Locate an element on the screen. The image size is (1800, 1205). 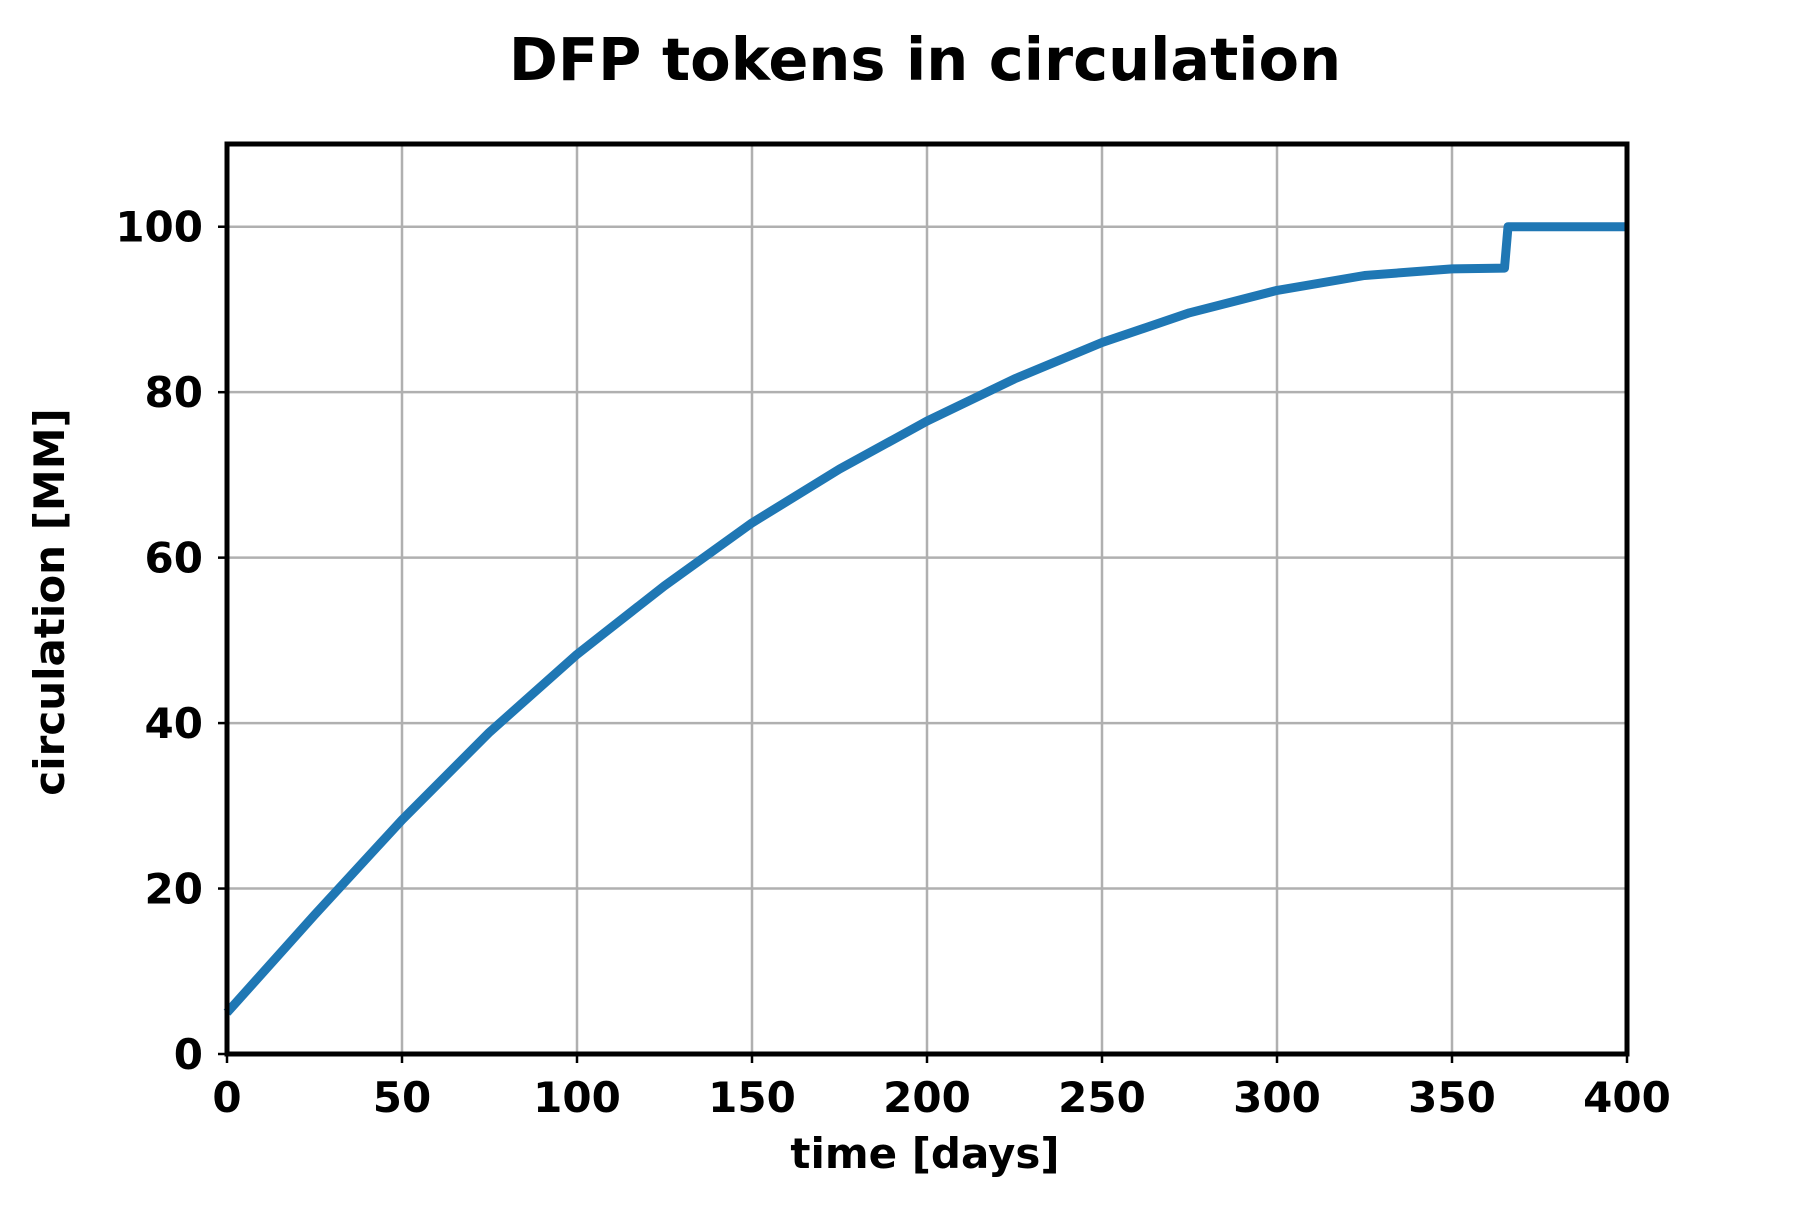
x-tick-label: 200 is located at coordinates (927, 1097).